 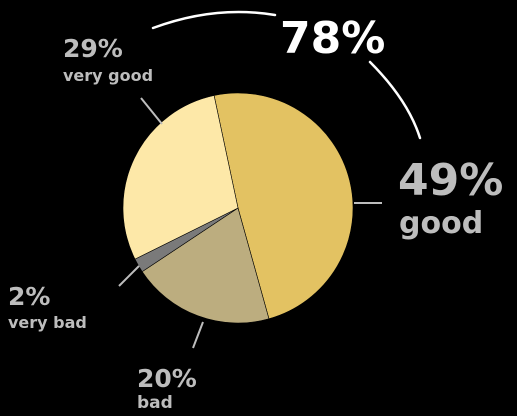 I want to click on slice-label-good-percent: 49%, so click(x=450, y=180).